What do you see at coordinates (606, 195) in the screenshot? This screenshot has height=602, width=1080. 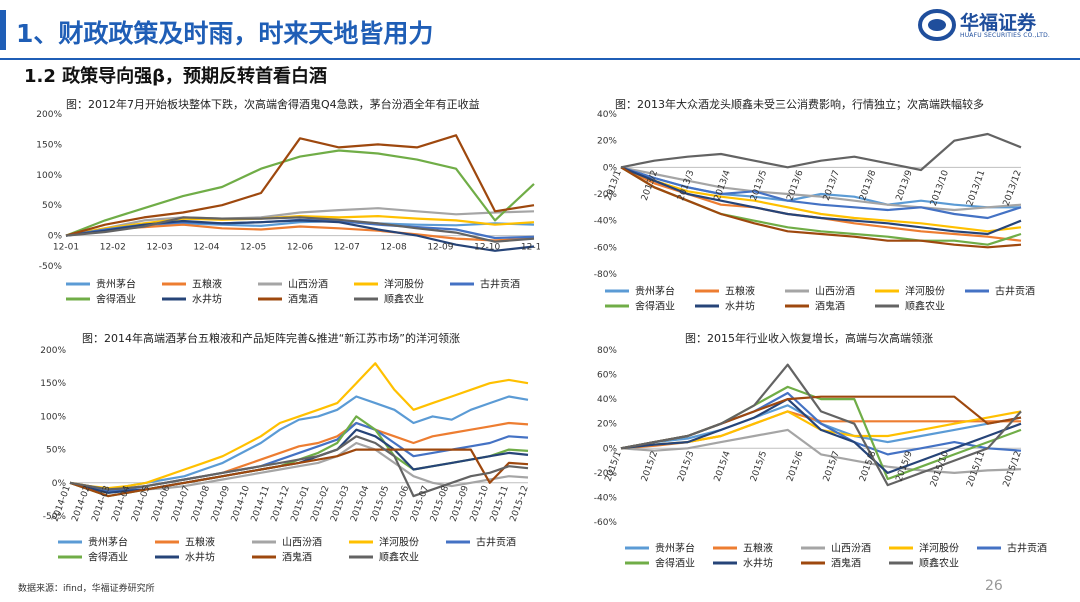 I see `y-tick-label: -20%` at bounding box center [606, 195].